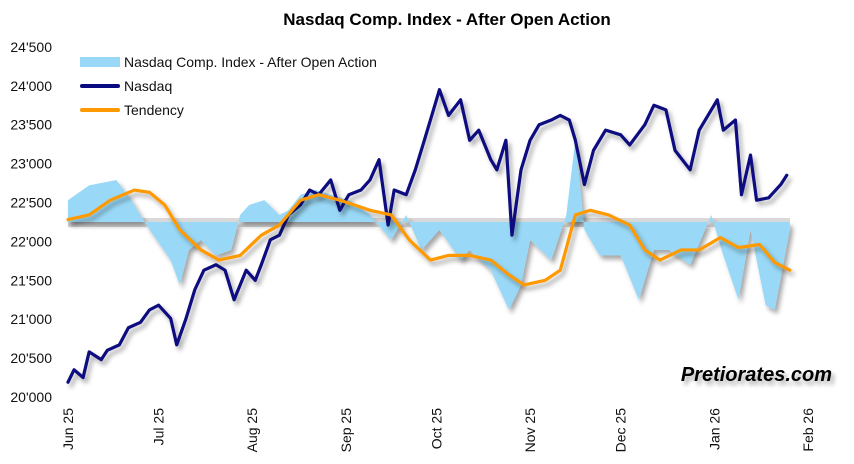  What do you see at coordinates (100, 110) in the screenshot?
I see `legend-swatch-tendency` at bounding box center [100, 110].